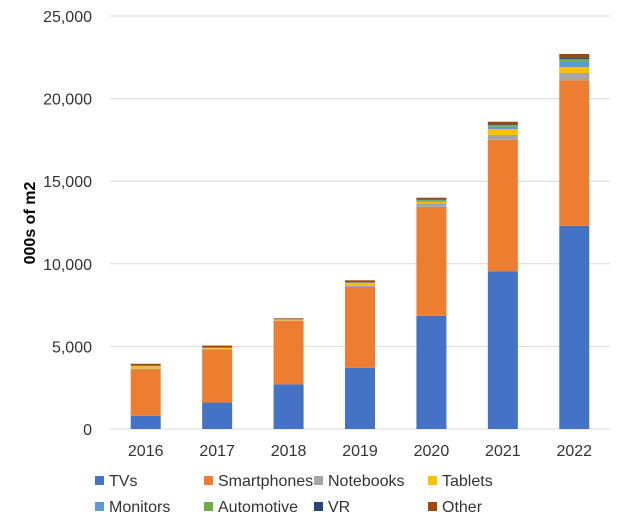  What do you see at coordinates (288, 406) in the screenshot?
I see `bar-segment-tvs-2018` at bounding box center [288, 406].